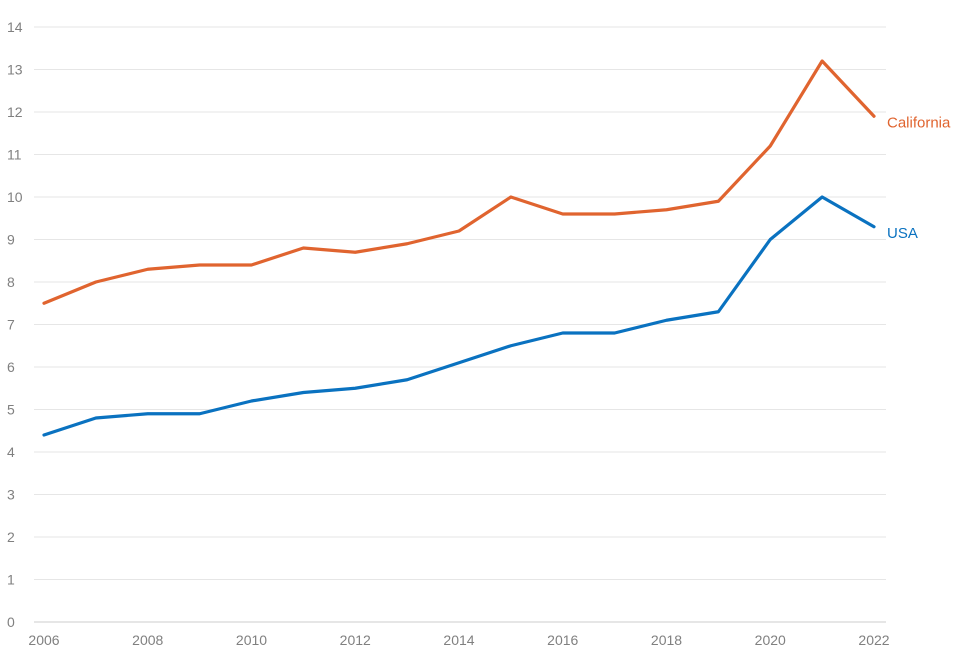 This screenshot has width=974, height=670. Describe the element at coordinates (11, 580) in the screenshot. I see `y-tick-label: 1` at that location.